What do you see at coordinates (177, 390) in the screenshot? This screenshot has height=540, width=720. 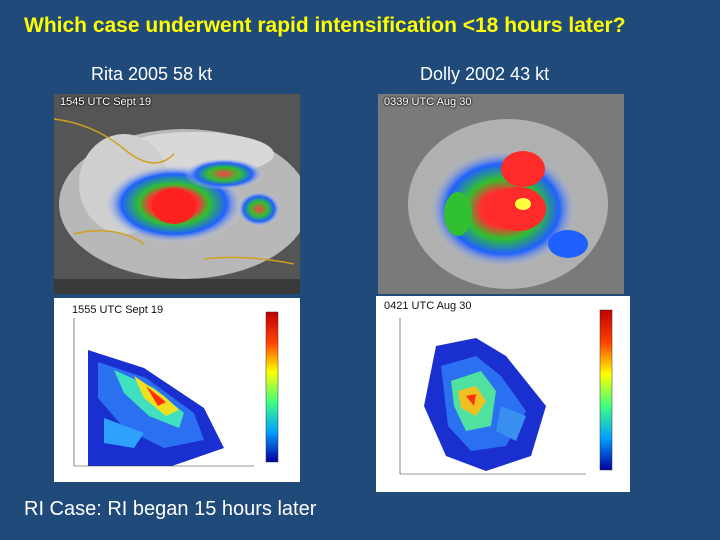 I see `rita-radar-image: 1555 UTC Sept 19` at bounding box center [177, 390].